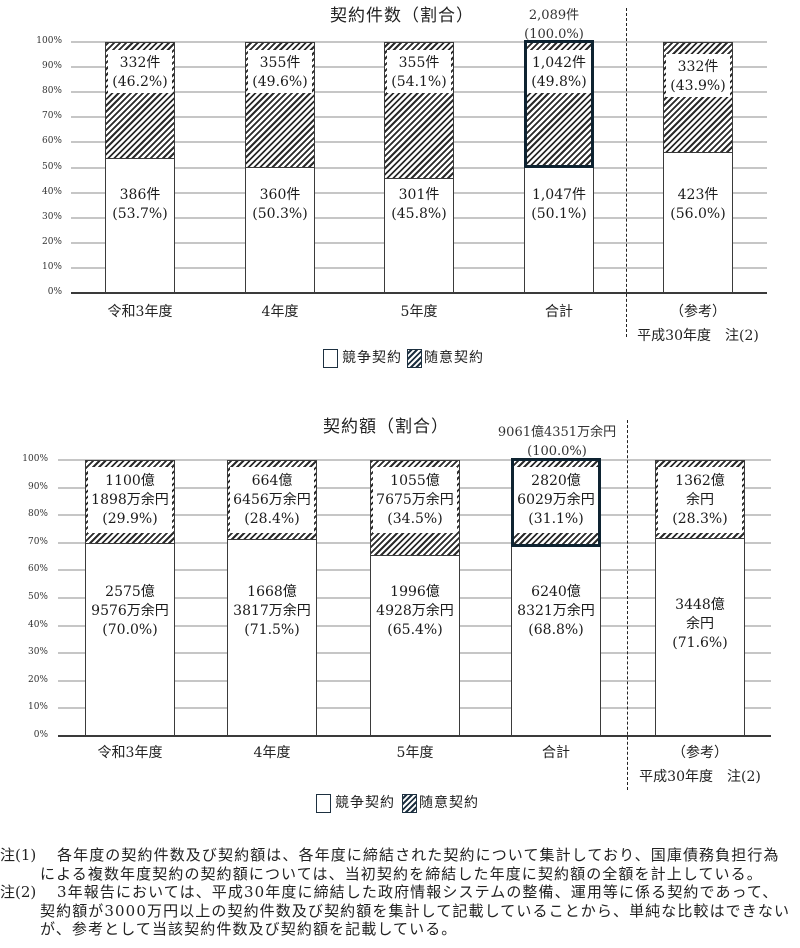 The width and height of the screenshot is (800, 948). What do you see at coordinates (372, 358) in the screenshot?
I see `legend-label-competitive: 競争契約` at bounding box center [372, 358].